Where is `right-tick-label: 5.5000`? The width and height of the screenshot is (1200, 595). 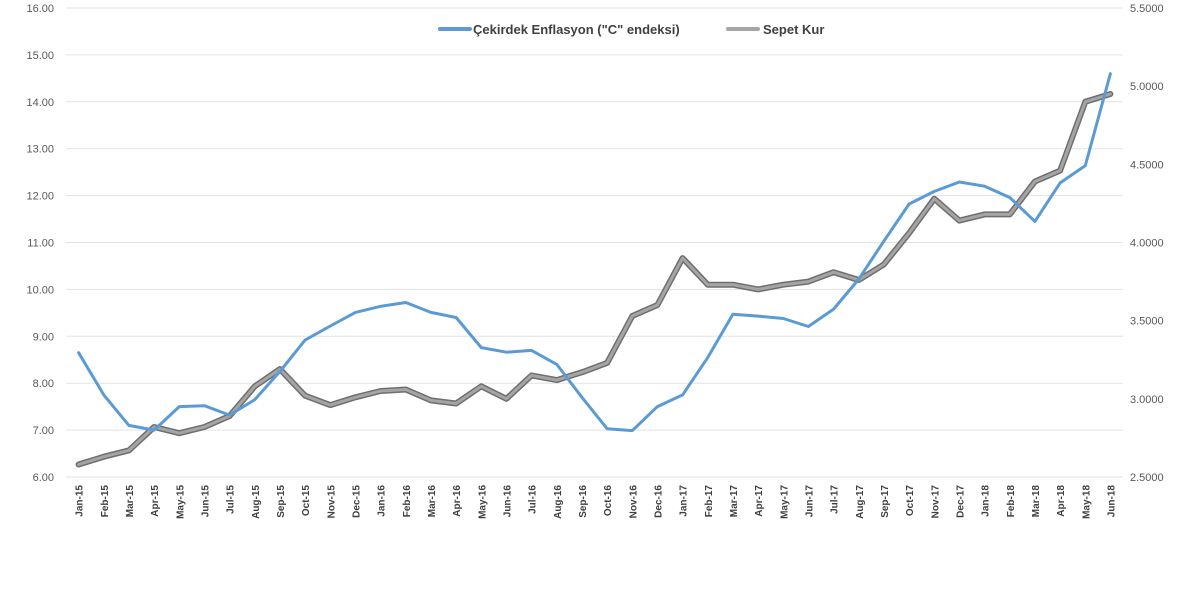 right-tick-label: 5.5000 is located at coordinates (1147, 9).